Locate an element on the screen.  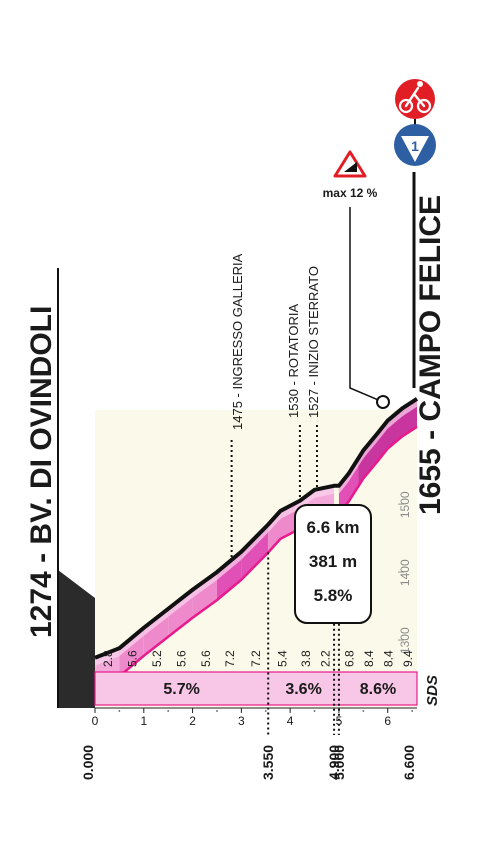
annotation-galleria: 1475 - INGRESSO GALLERIA is located at coordinates (237, 341).